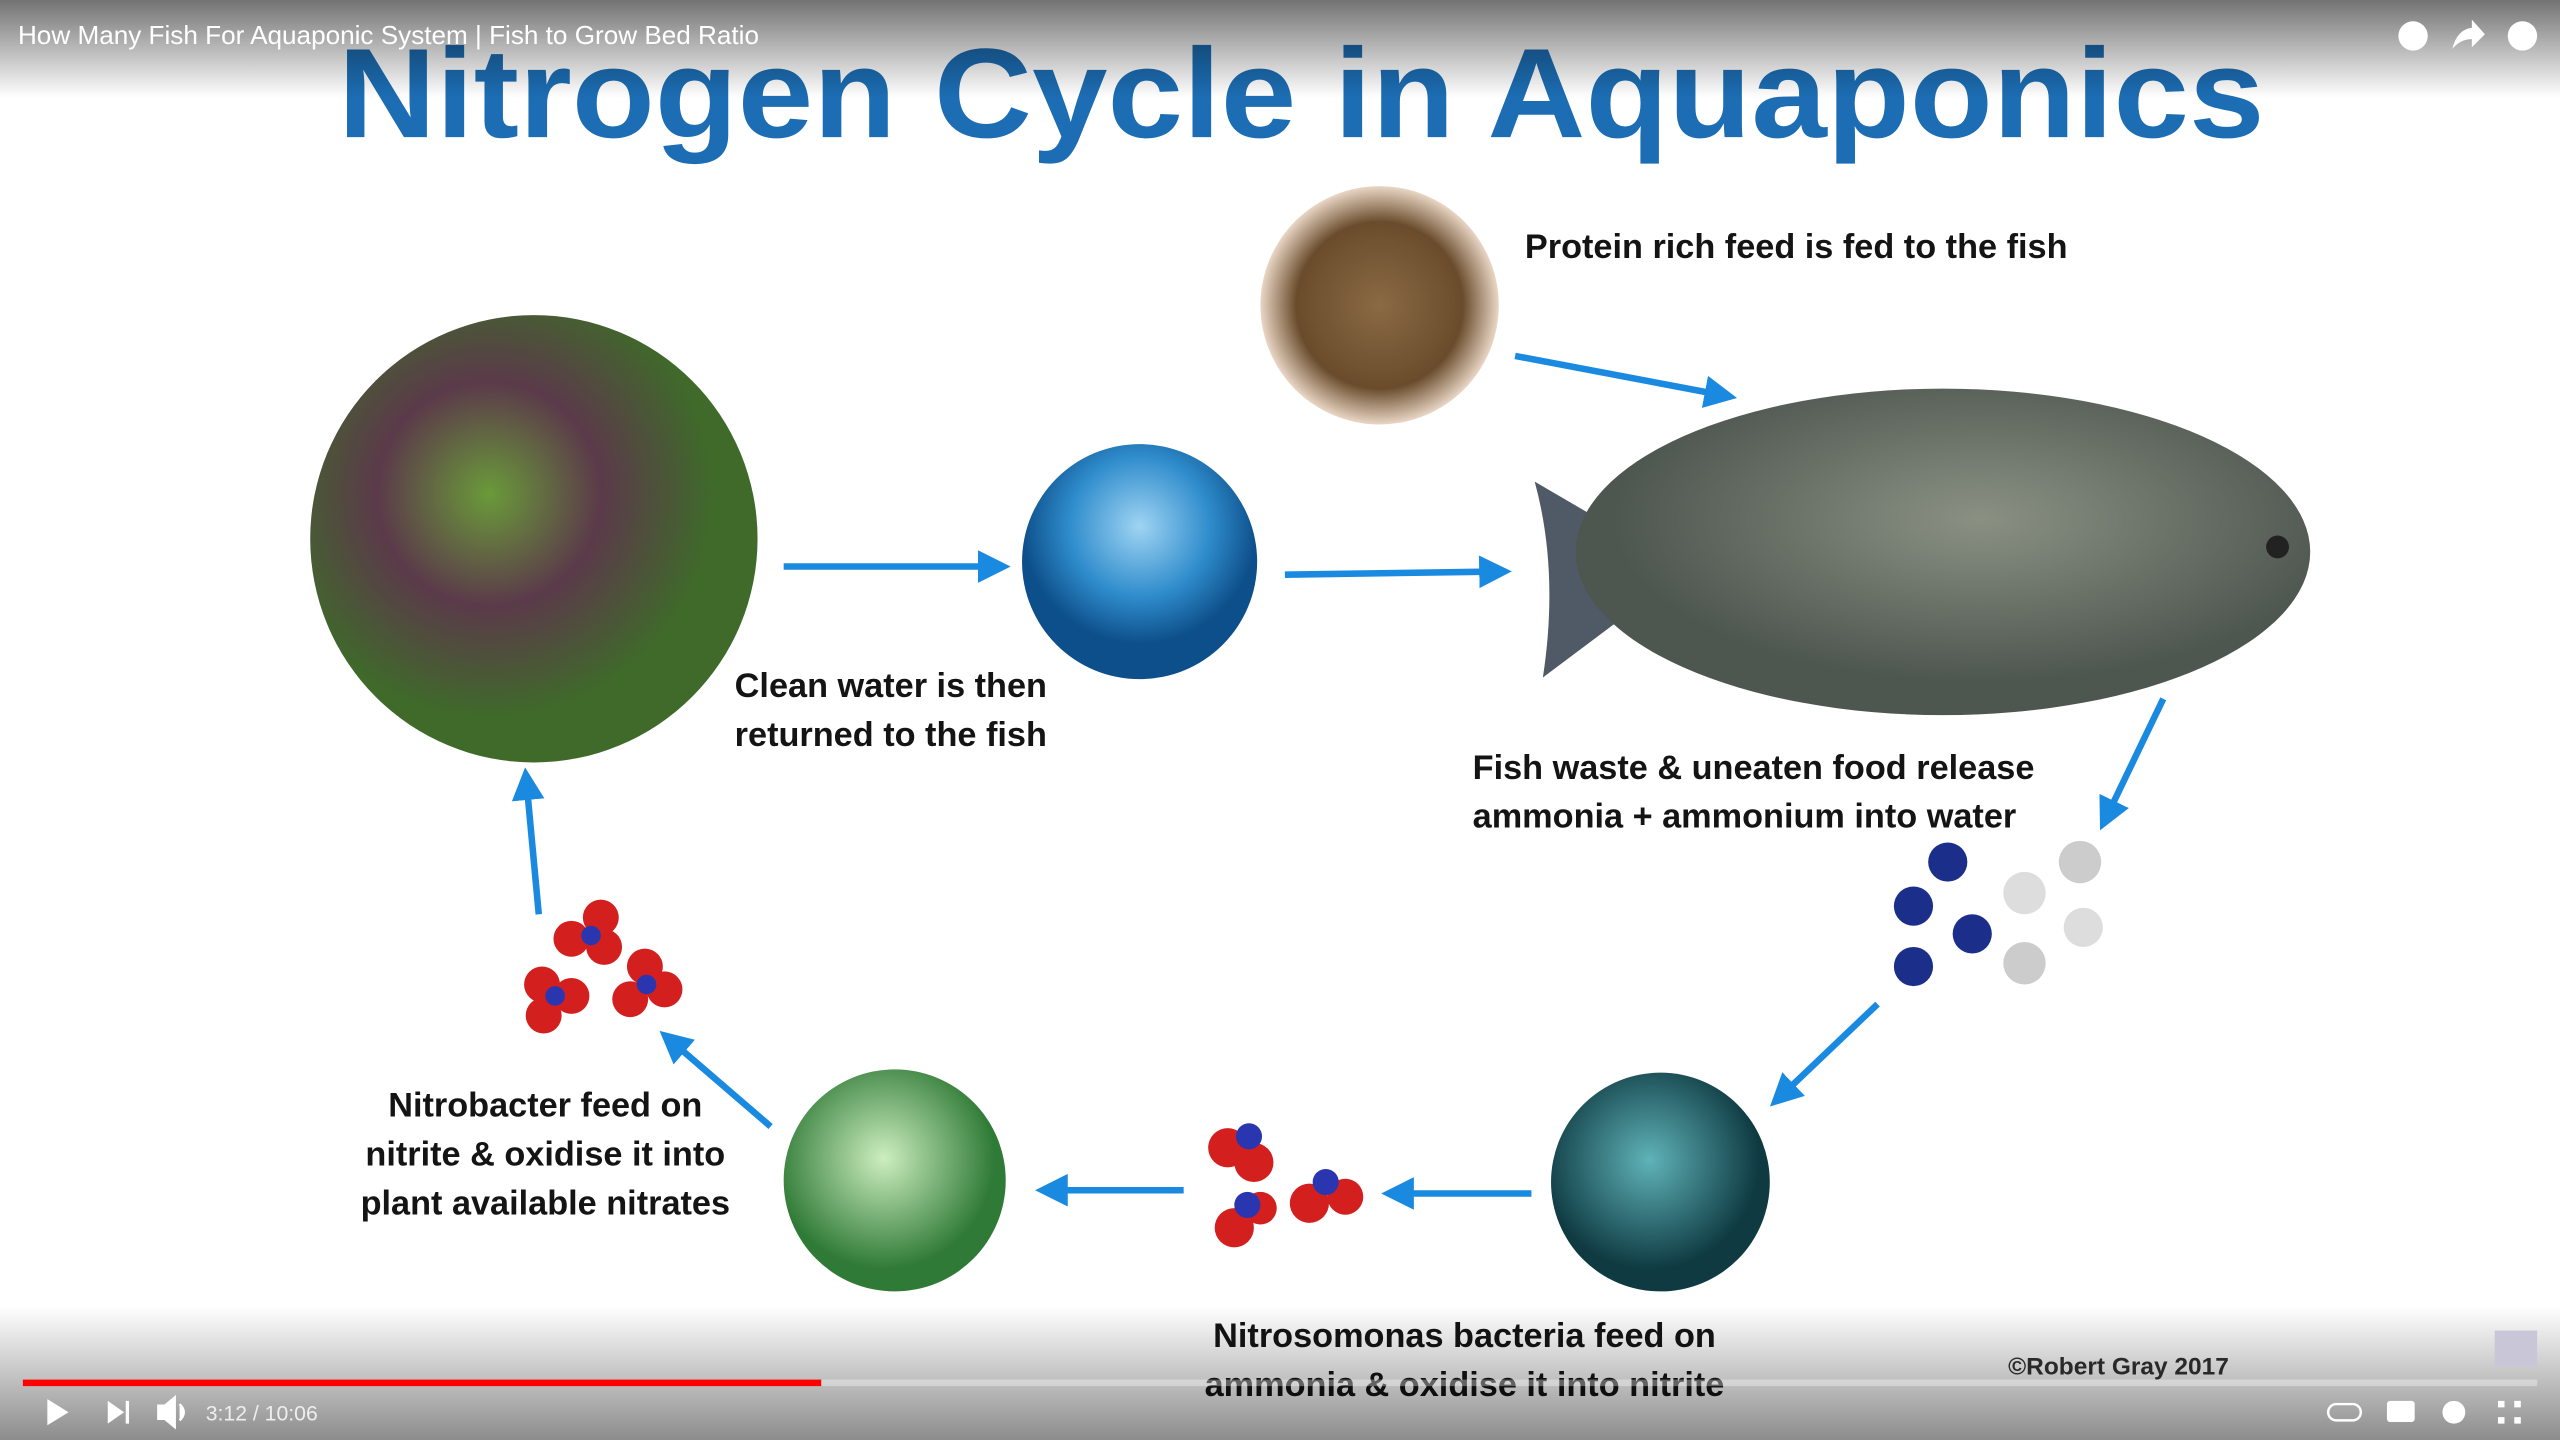 The height and width of the screenshot is (1440, 2560). What do you see at coordinates (1379, 305) in the screenshot?
I see `feed-image` at bounding box center [1379, 305].